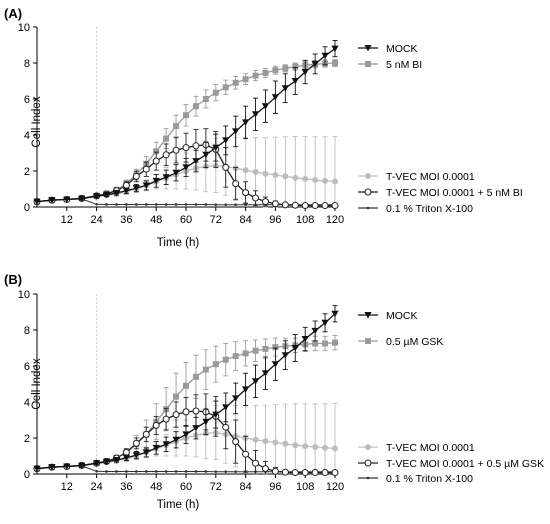 The height and width of the screenshot is (524, 550). Describe the element at coordinates (404, 65) in the screenshot. I see `legend-label: 5 nM BI` at that location.